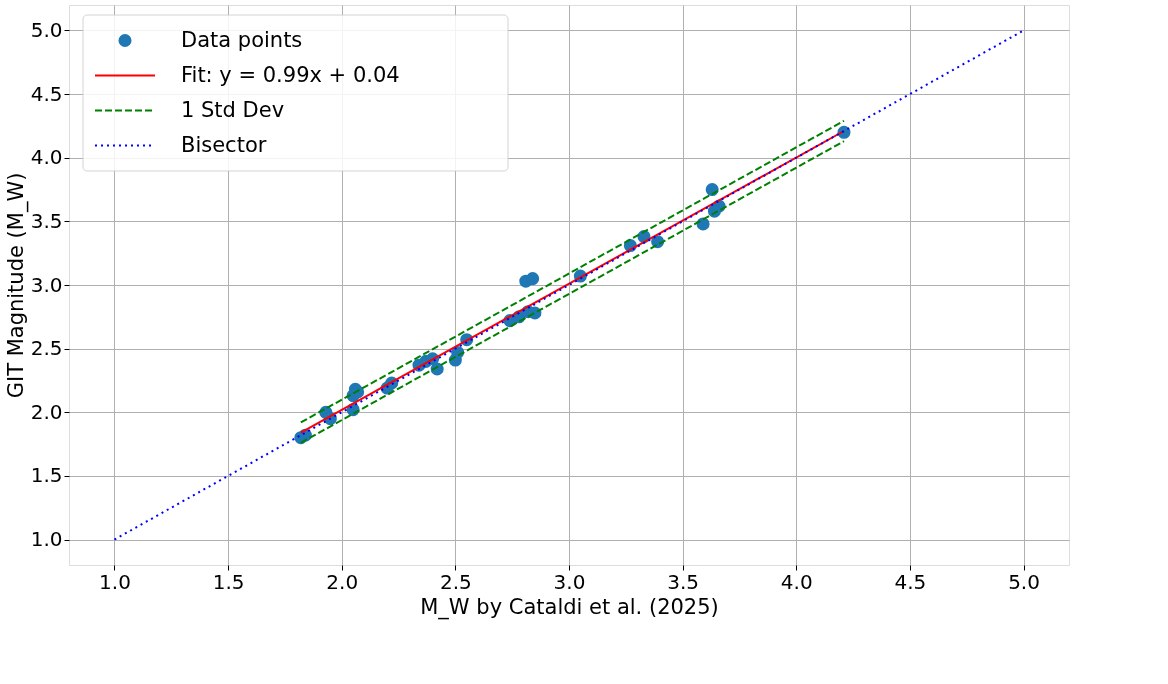 The width and height of the screenshot is (1168, 684). What do you see at coordinates (242, 39) in the screenshot?
I see `legend-label: Data points` at bounding box center [242, 39].